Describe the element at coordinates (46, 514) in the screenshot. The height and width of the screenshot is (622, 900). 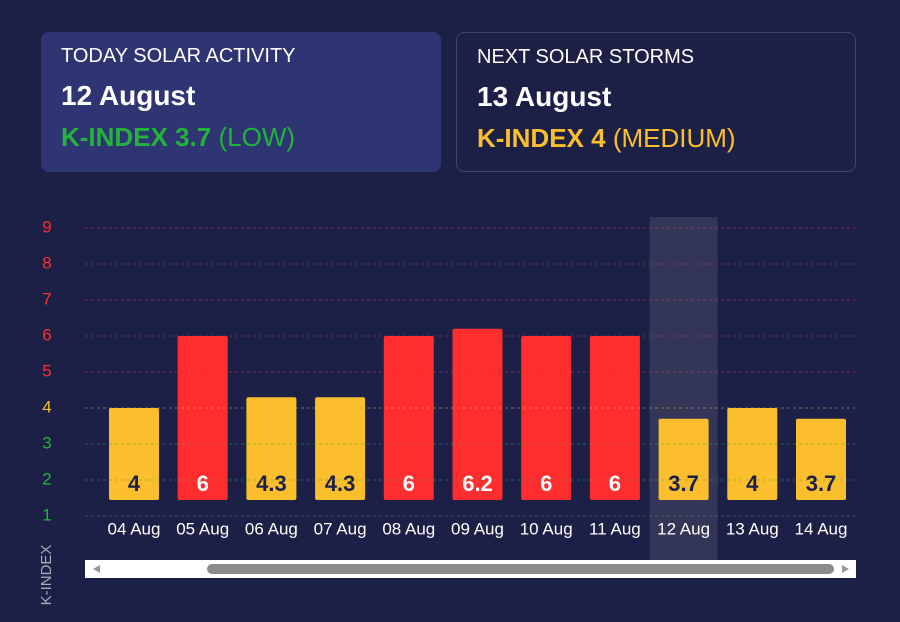
I see `y-tick-label: 1` at that location.